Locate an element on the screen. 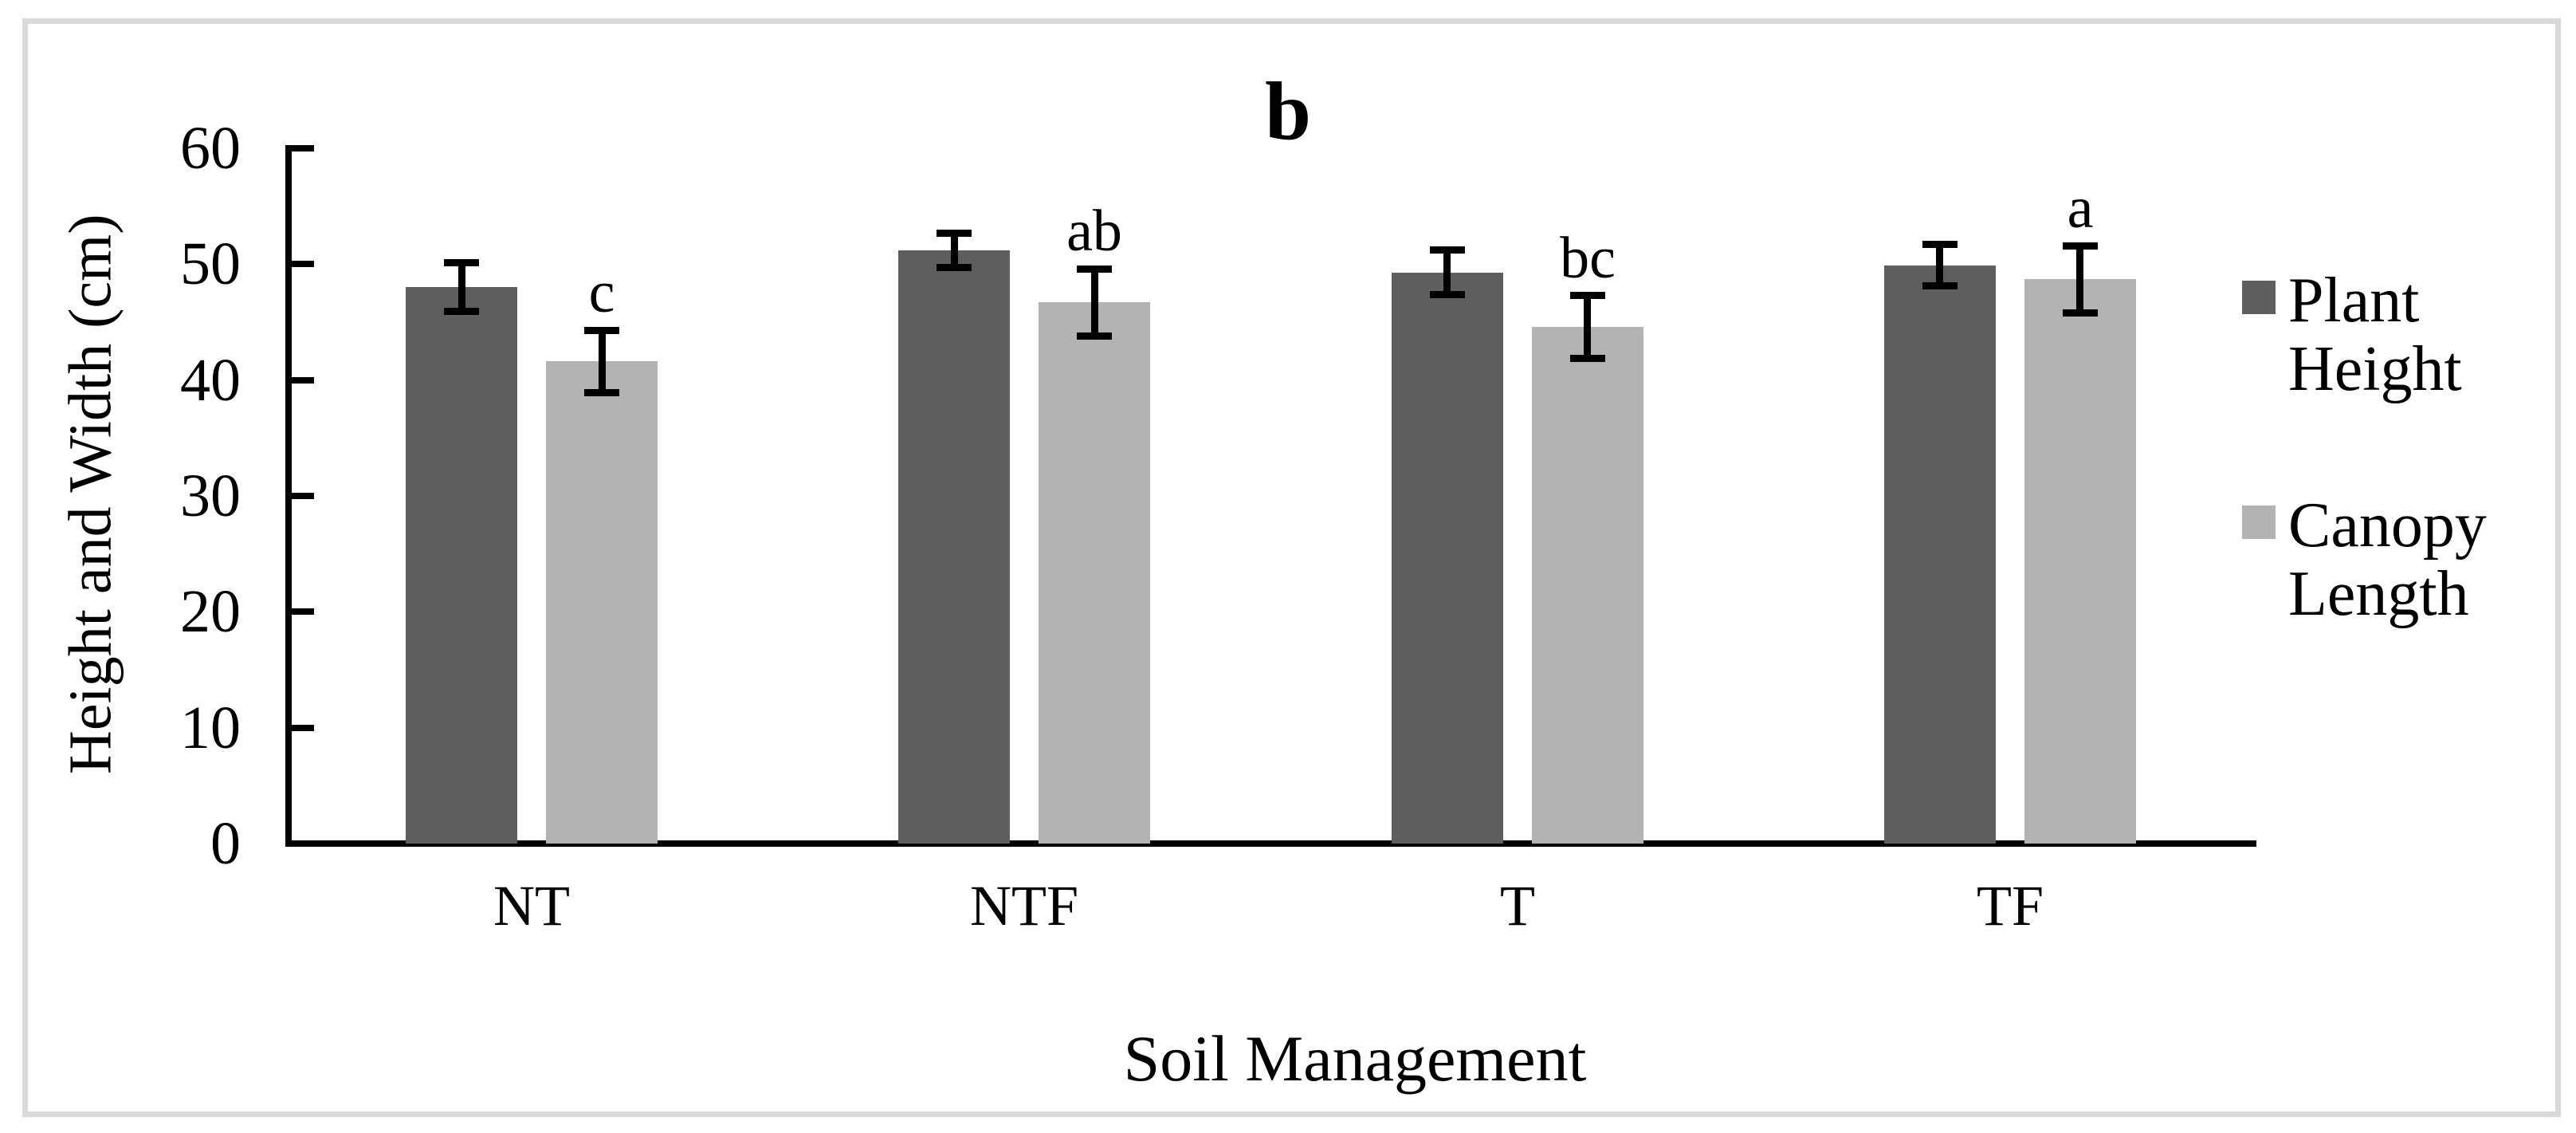  x-axis-line is located at coordinates (1270, 844).